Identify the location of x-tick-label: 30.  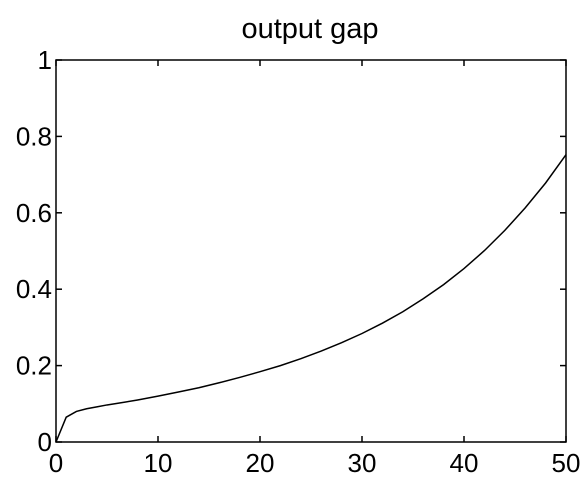
(362, 463).